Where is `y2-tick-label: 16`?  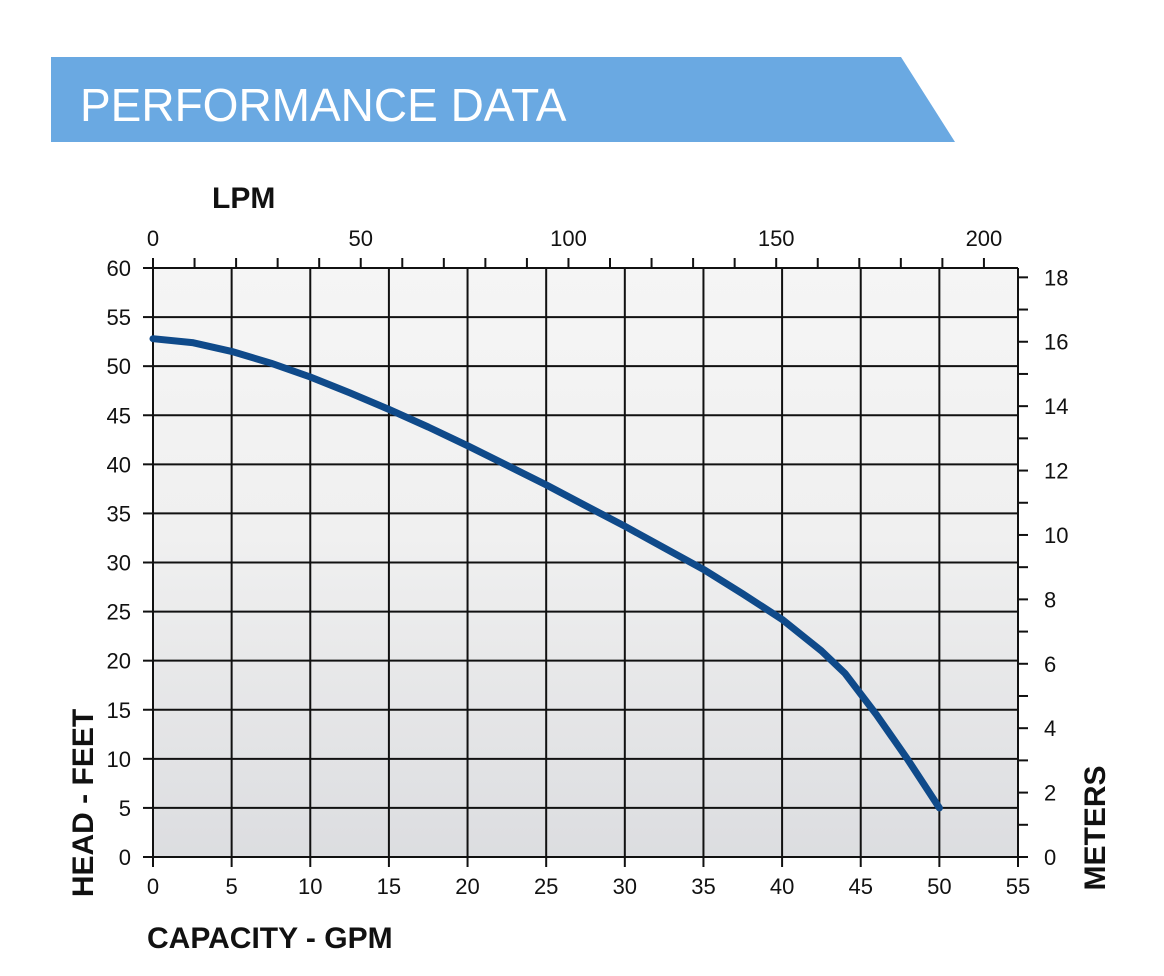 y2-tick-label: 16 is located at coordinates (1056, 342).